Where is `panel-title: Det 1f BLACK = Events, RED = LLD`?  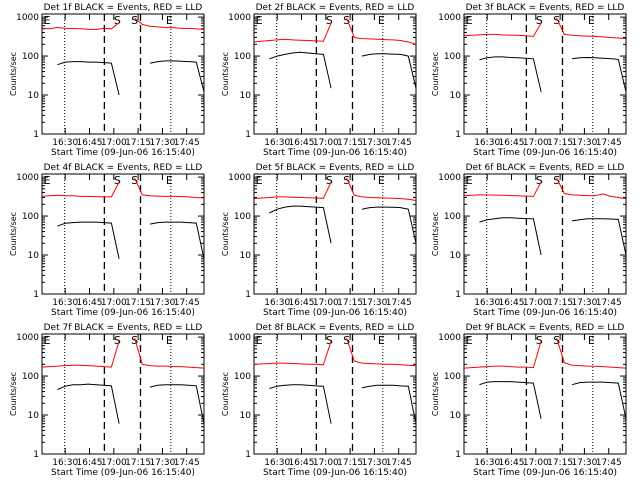 panel-title: Det 1f BLACK = Events, RED = LLD is located at coordinates (123, 8).